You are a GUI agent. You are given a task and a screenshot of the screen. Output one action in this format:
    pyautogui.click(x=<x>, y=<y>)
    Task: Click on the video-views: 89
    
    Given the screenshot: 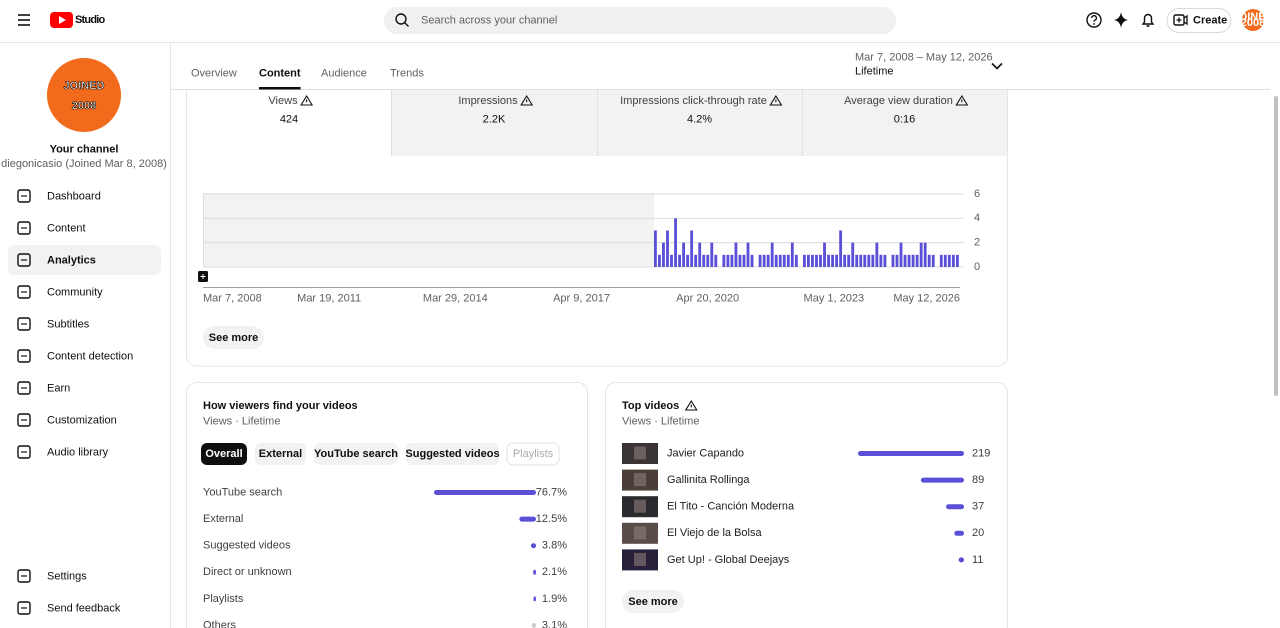 What is the action you would take?
    pyautogui.click(x=978, y=480)
    